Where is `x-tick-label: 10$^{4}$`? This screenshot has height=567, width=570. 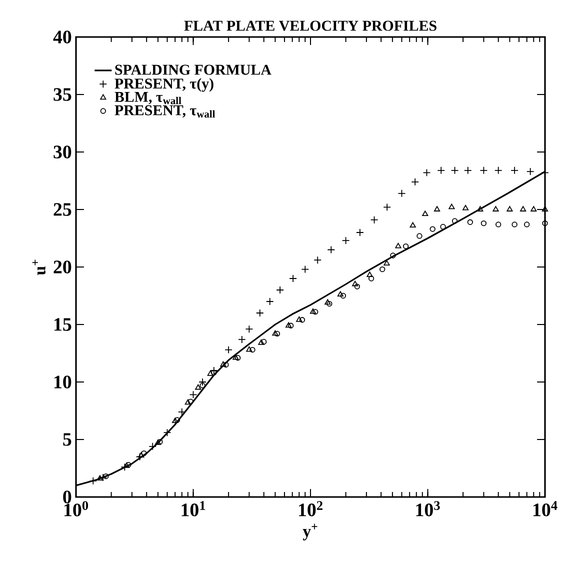 x-tick-label: 10$^{4}$ is located at coordinates (545, 508).